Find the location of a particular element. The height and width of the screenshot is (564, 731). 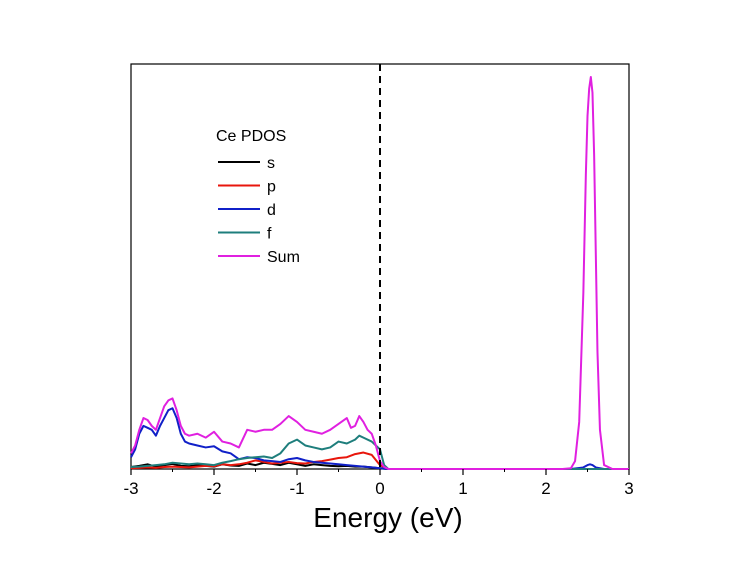

x-tick-label: -2 is located at coordinates (213, 488).